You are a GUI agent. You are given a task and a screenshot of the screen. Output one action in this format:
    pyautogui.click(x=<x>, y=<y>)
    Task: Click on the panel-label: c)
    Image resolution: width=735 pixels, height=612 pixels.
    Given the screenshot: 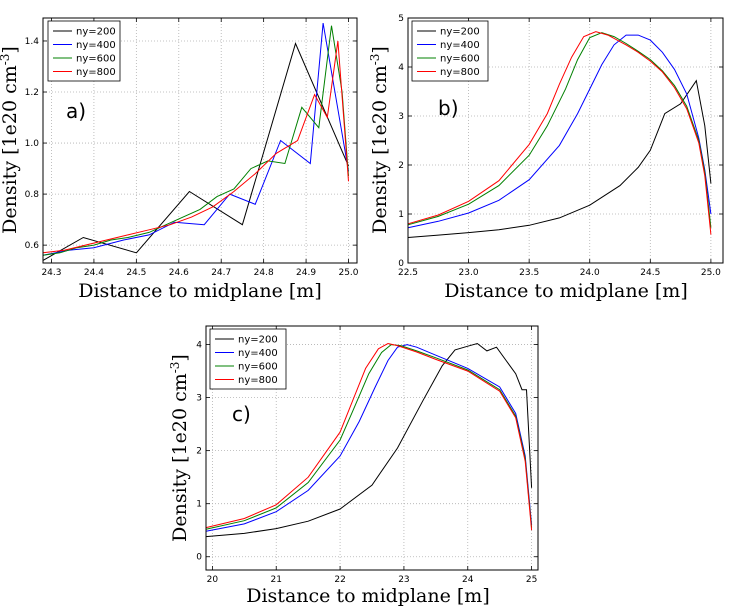 What is the action you would take?
    pyautogui.click(x=241, y=414)
    